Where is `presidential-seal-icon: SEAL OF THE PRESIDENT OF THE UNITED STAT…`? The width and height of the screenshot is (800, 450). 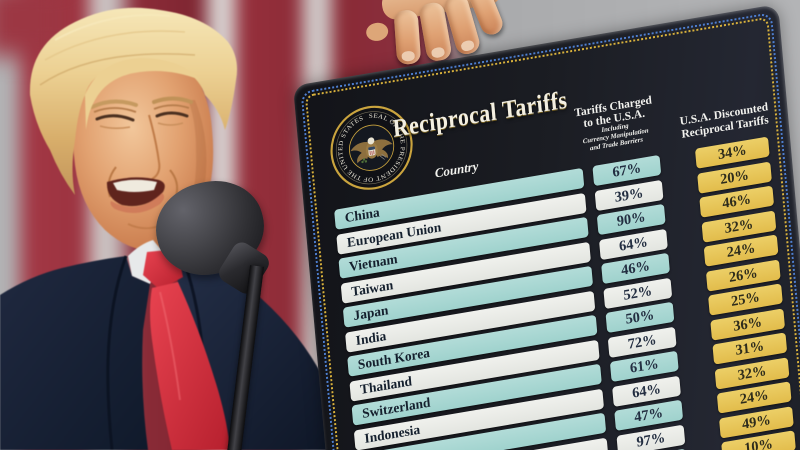
presidential-seal-icon: SEAL OF THE PRESIDENT OF THE UNITED STAT… is located at coordinates (371, 147).